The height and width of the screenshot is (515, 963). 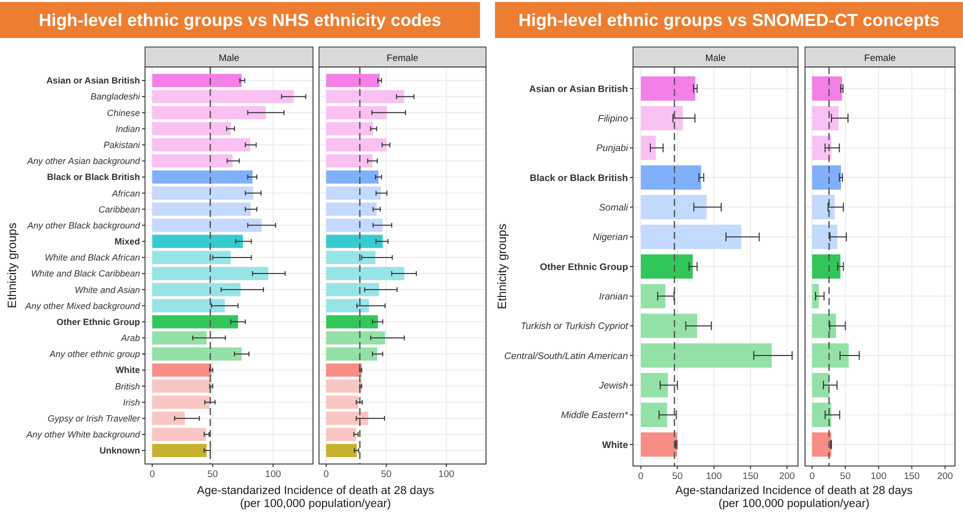 I want to click on x-tick-label: 150, so click(x=912, y=476).